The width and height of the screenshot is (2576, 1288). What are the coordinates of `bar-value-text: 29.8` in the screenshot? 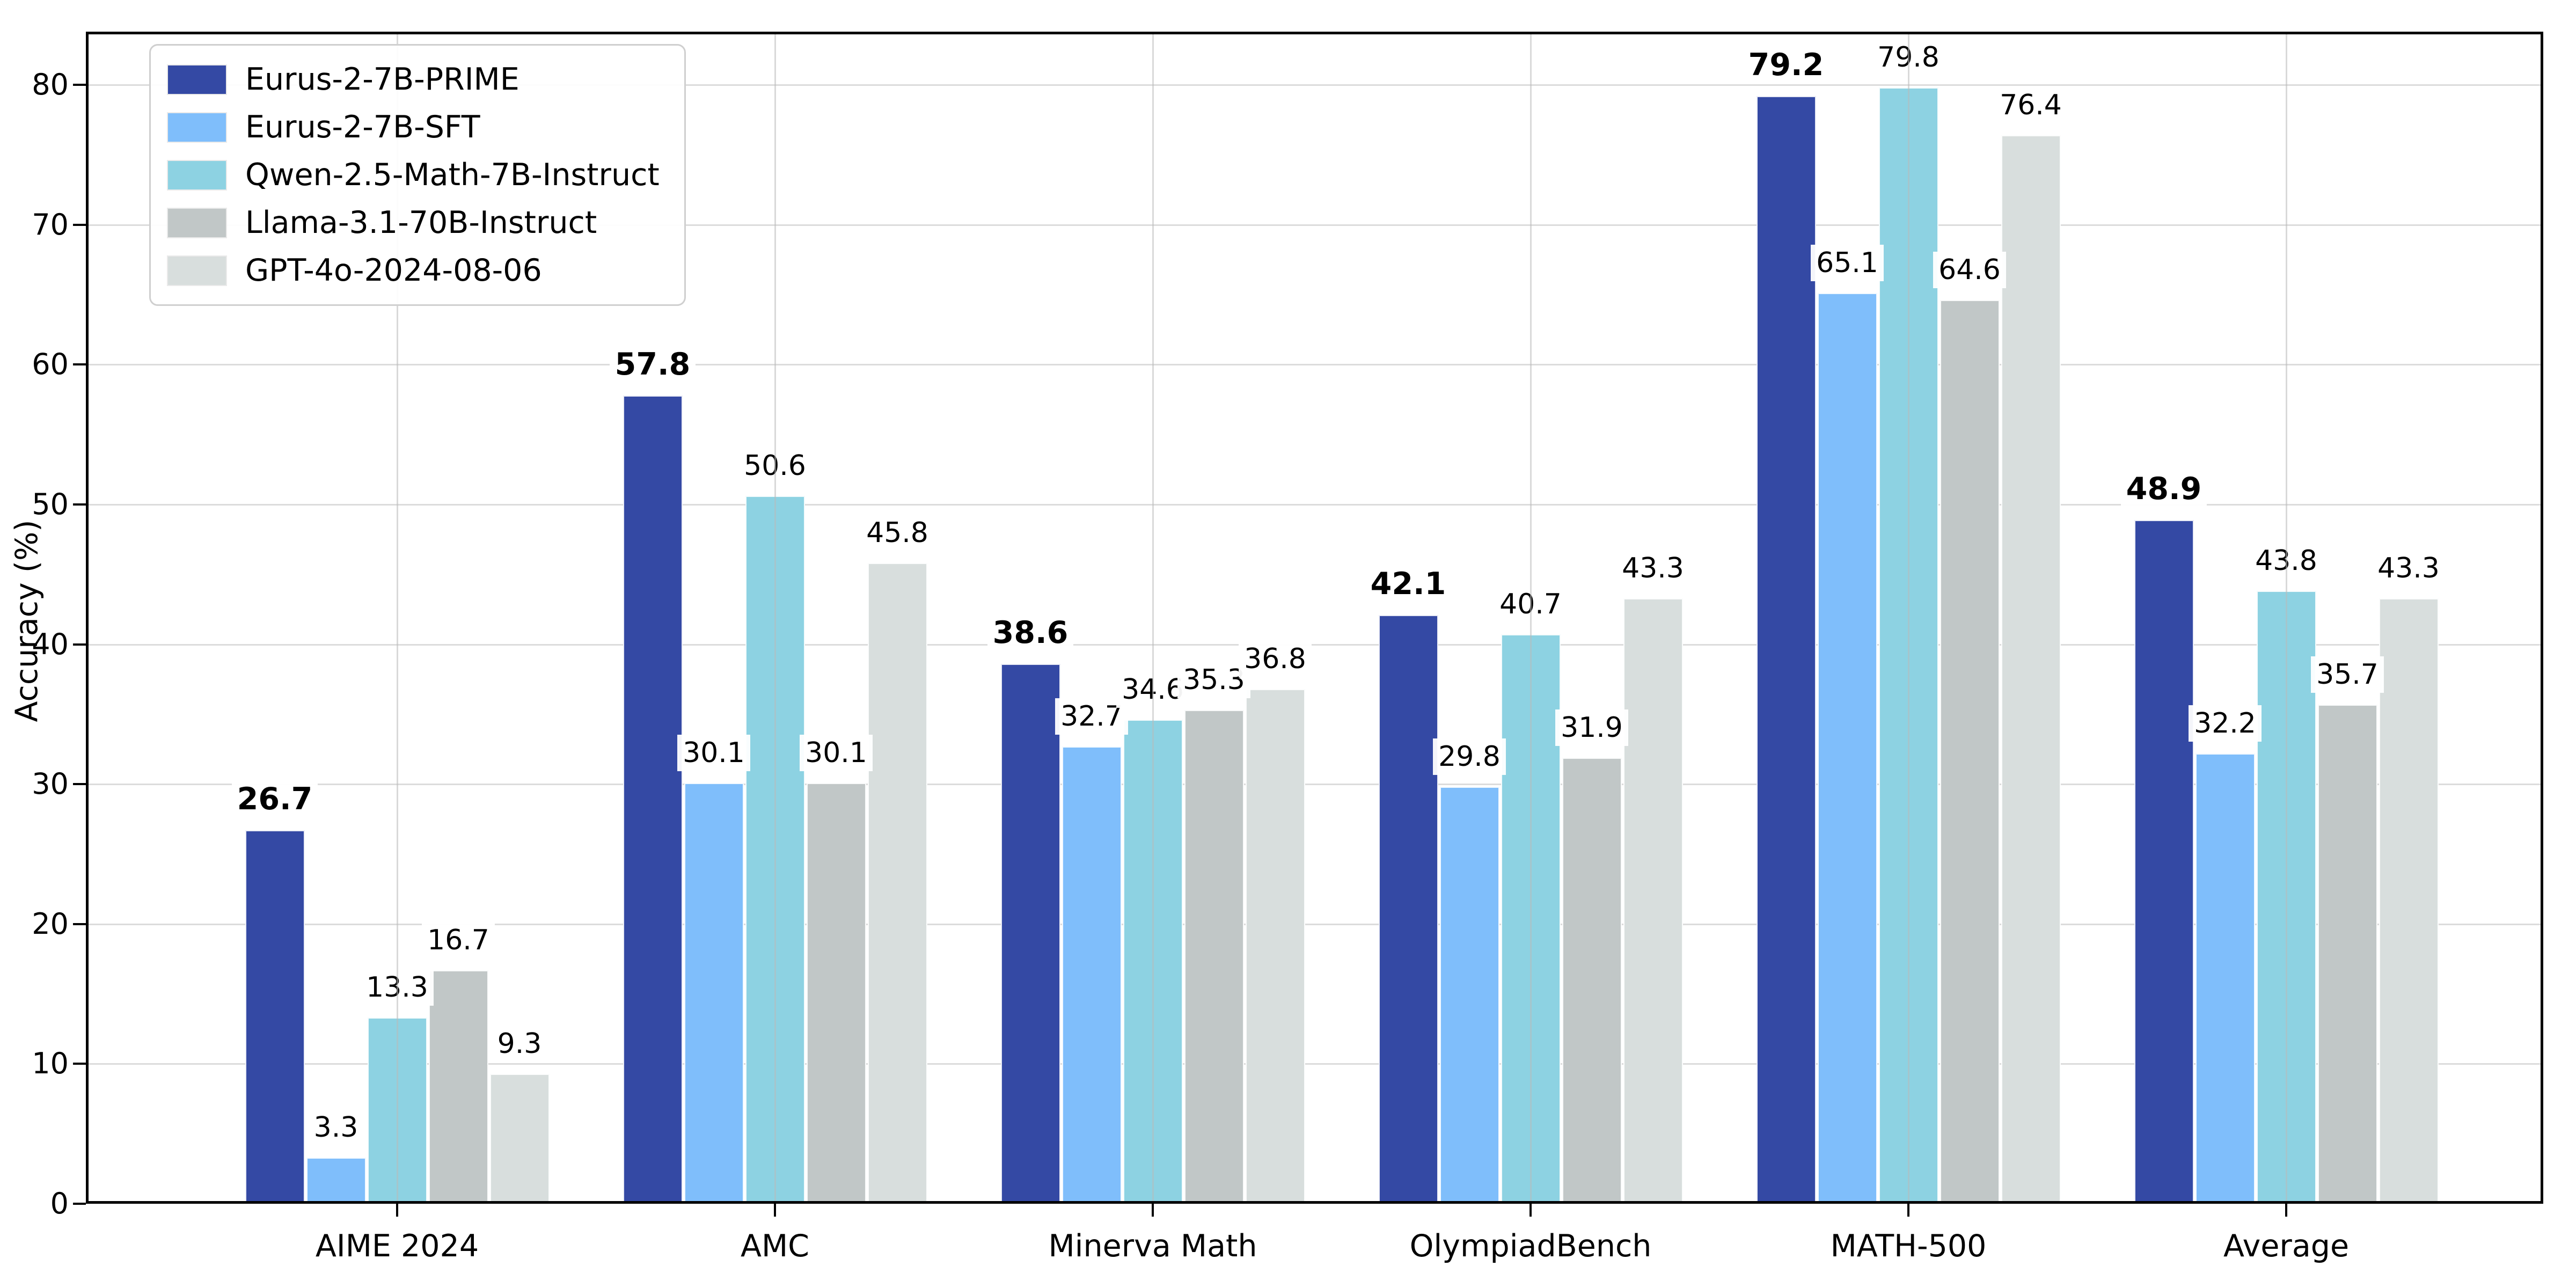 It's located at (1469, 756).